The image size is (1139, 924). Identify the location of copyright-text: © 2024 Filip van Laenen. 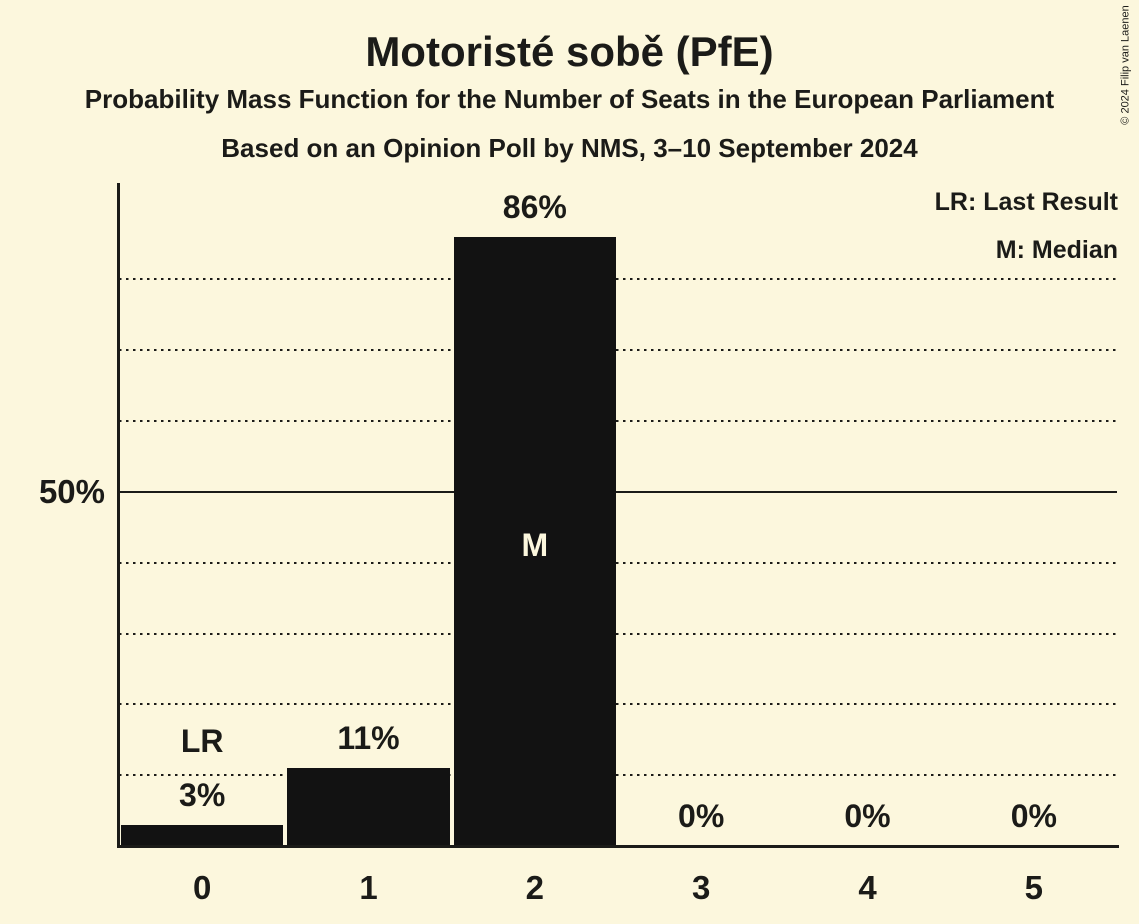
(1126, 65).